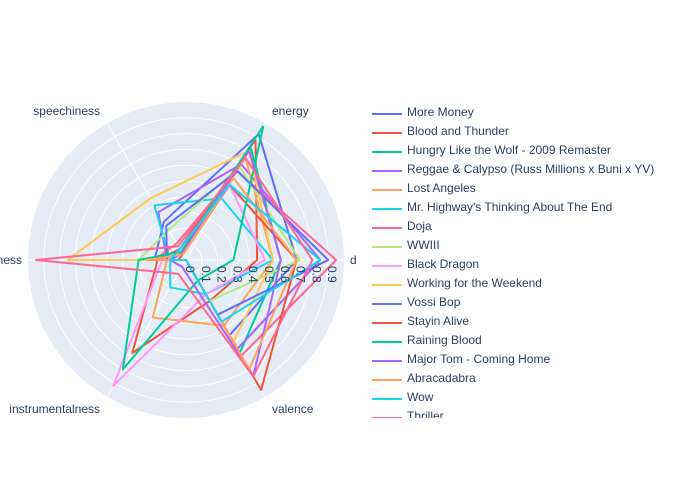 This screenshot has width=700, height=500. What do you see at coordinates (532, 265) in the screenshot?
I see `legend-item: Black Dragon` at bounding box center [532, 265].